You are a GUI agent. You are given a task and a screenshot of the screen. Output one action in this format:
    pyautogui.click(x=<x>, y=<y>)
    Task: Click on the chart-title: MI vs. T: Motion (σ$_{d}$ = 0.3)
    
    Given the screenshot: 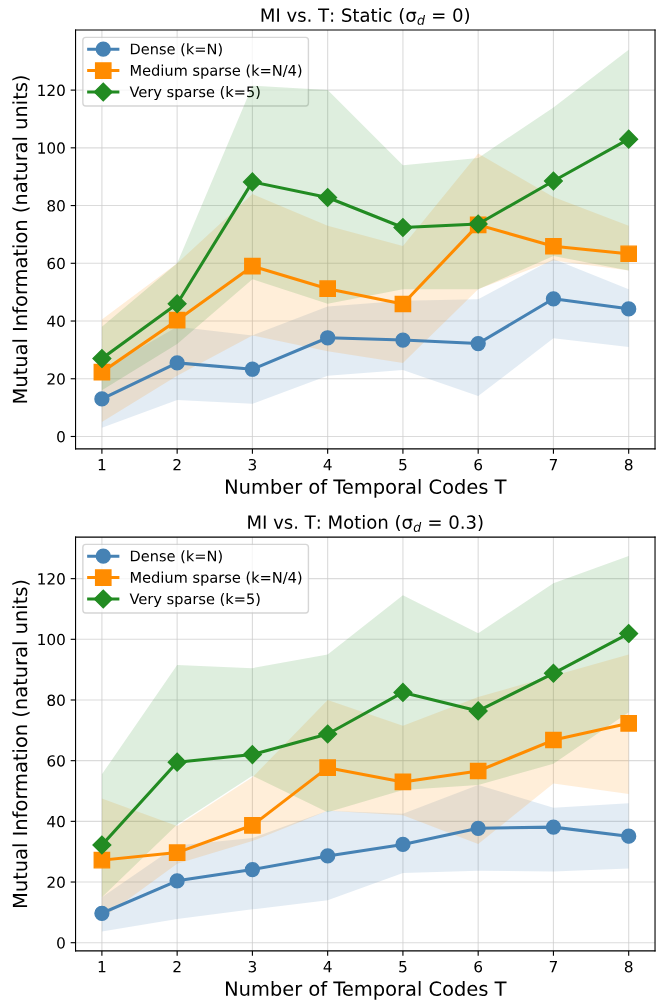 What is the action you would take?
    pyautogui.click(x=365, y=523)
    